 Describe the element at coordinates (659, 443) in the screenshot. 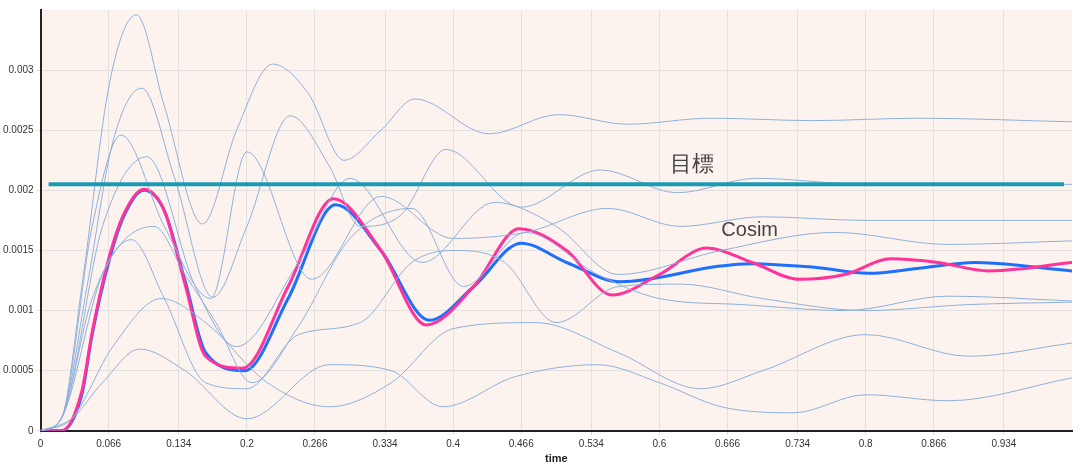

I see `x-tick-label: 0.6` at that location.